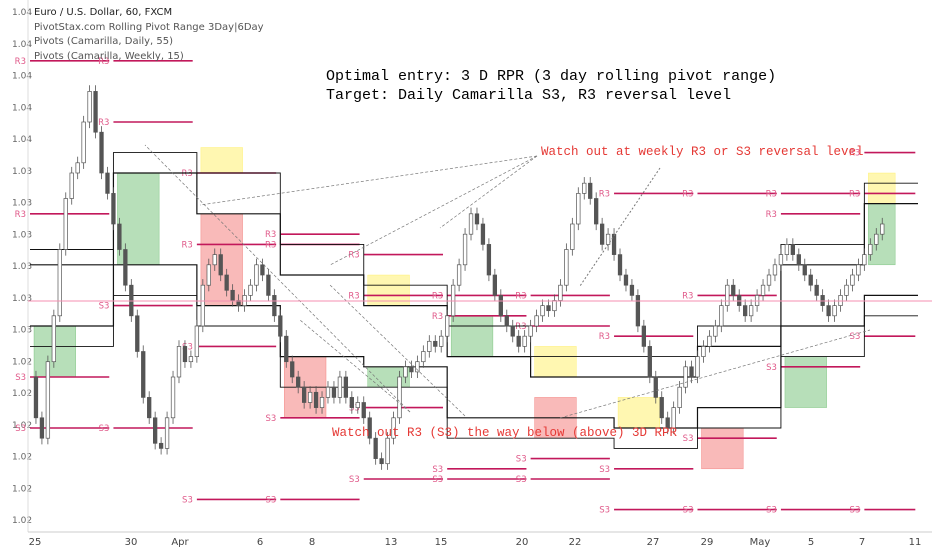 The height and width of the screenshot is (555, 932). I want to click on legend-title: Euro / U.S. Dollar, 60, FXCM, so click(103, 12).